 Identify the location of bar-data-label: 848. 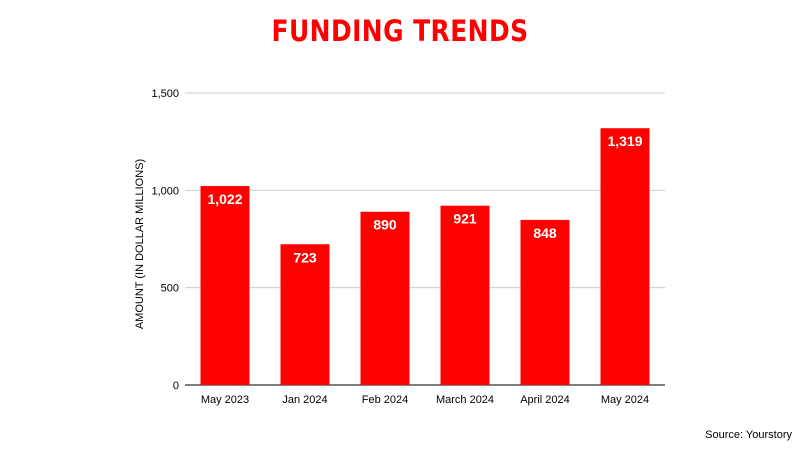
(545, 233).